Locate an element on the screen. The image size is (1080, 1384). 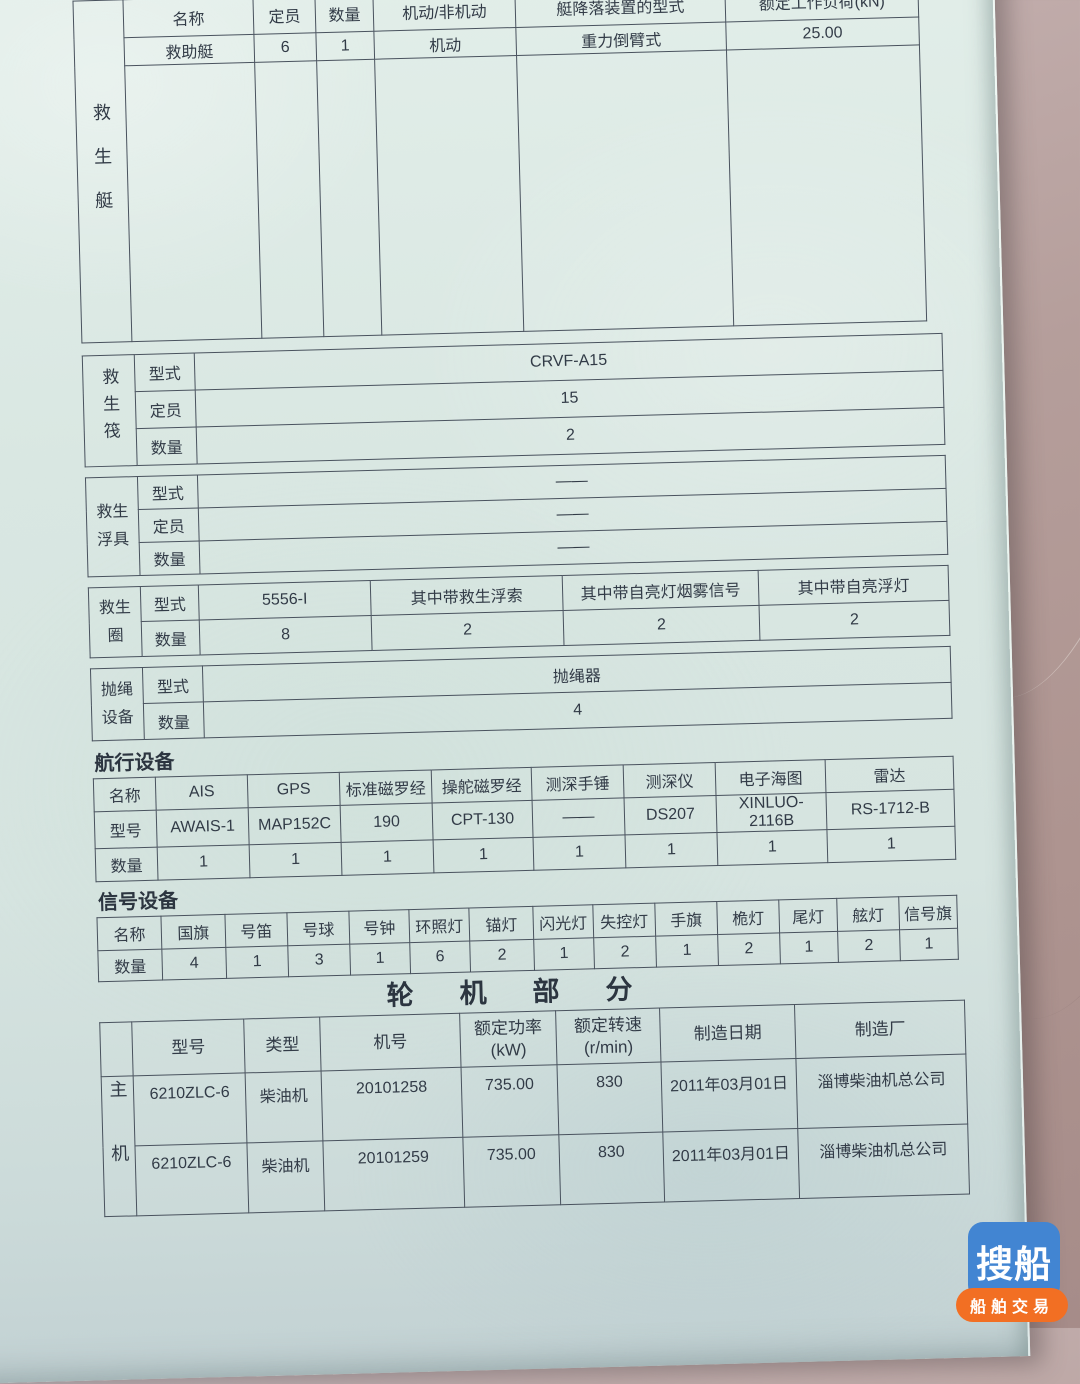
watermark-brand-text: 搜船 is located at coordinates (1014, 1264).